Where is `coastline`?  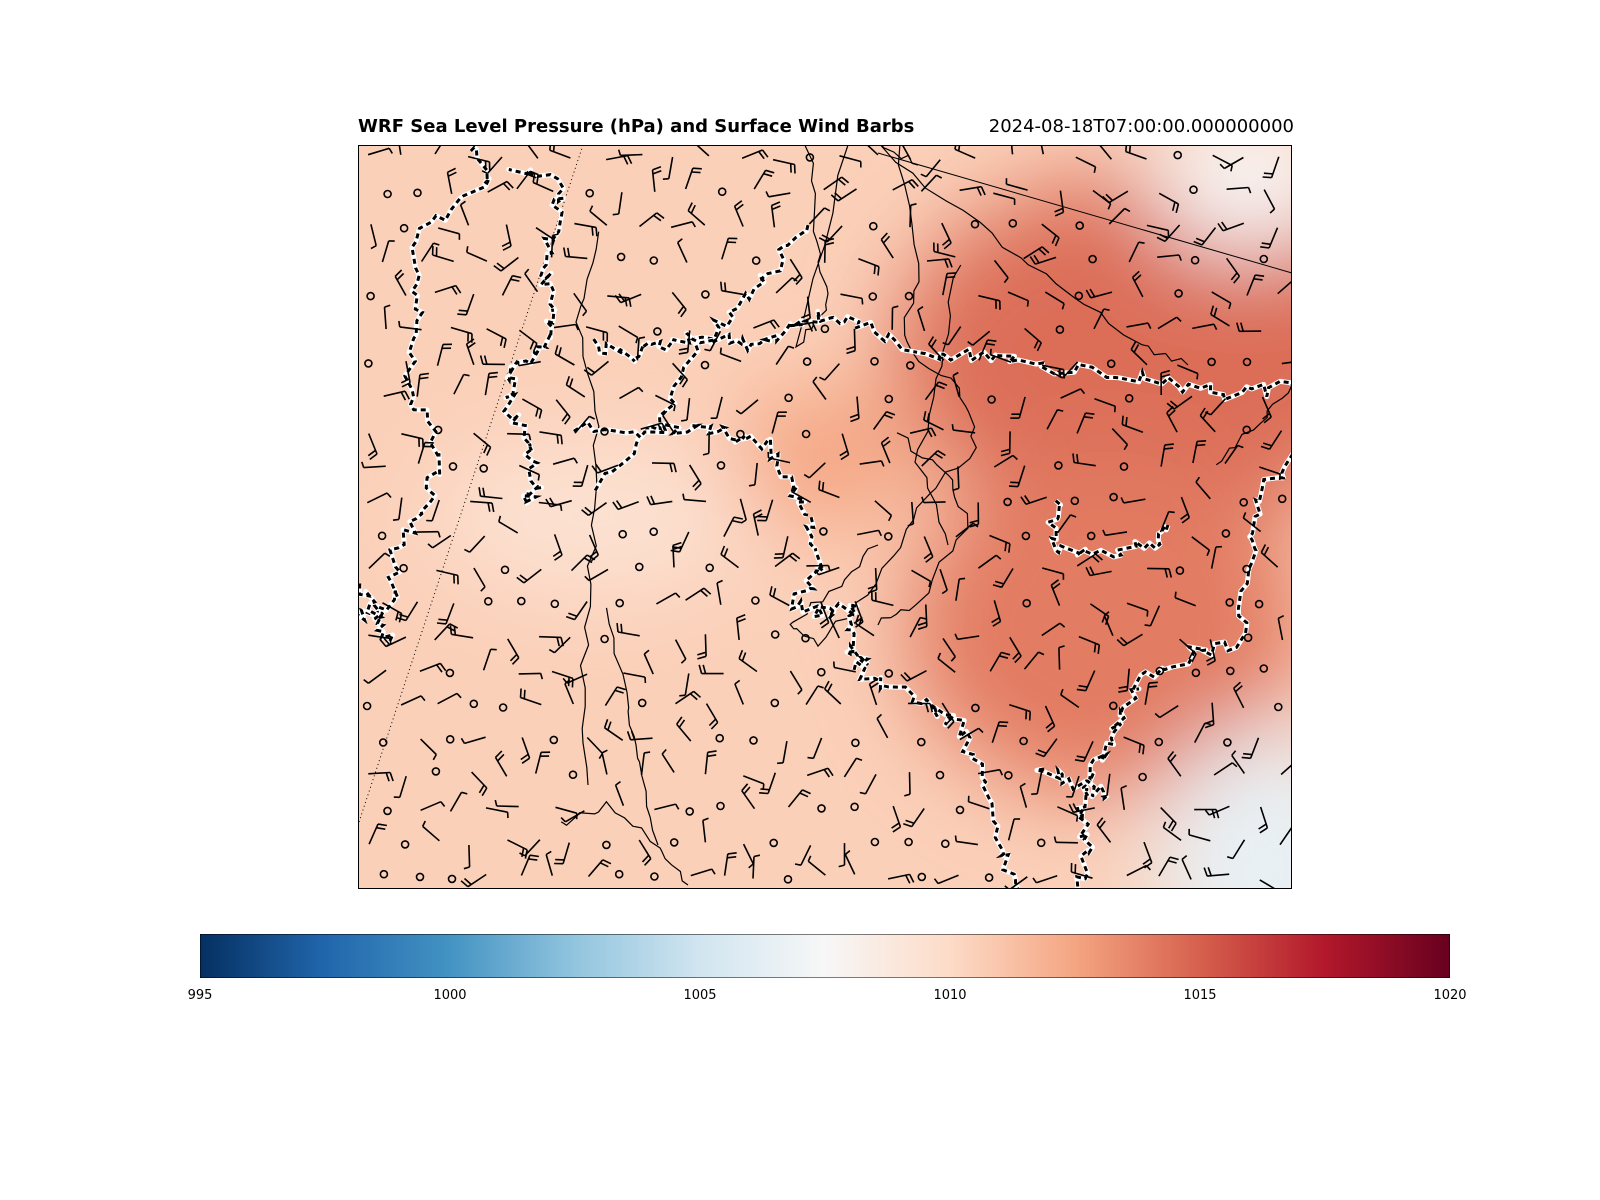
coastline is located at coordinates (1034, 255).